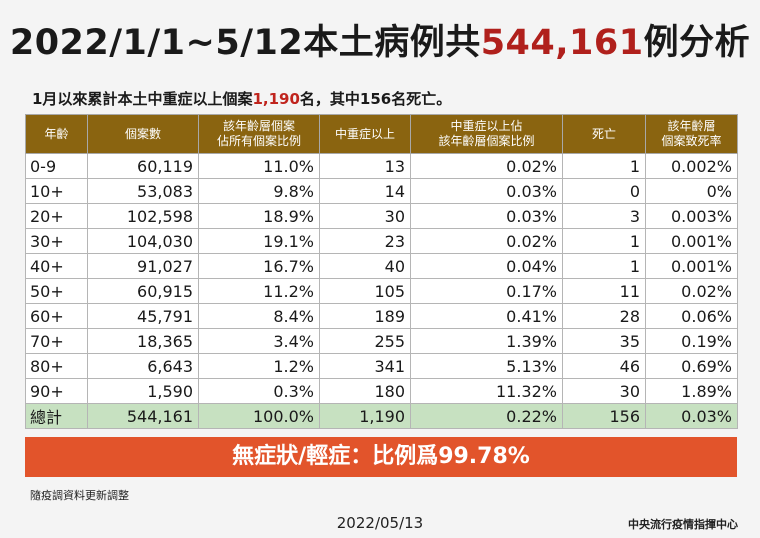 The height and width of the screenshot is (538, 760). Describe the element at coordinates (259, 416) in the screenshot. I see `table-cell: 100.0%` at that location.